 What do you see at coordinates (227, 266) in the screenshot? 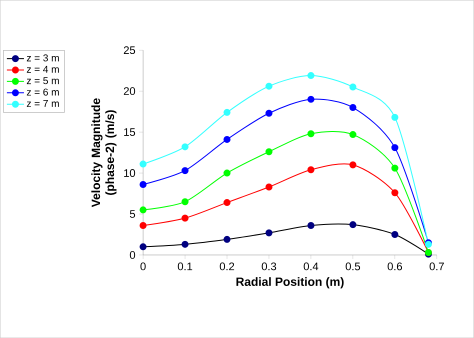
I see `x-tick-label: 0.2` at bounding box center [227, 266].